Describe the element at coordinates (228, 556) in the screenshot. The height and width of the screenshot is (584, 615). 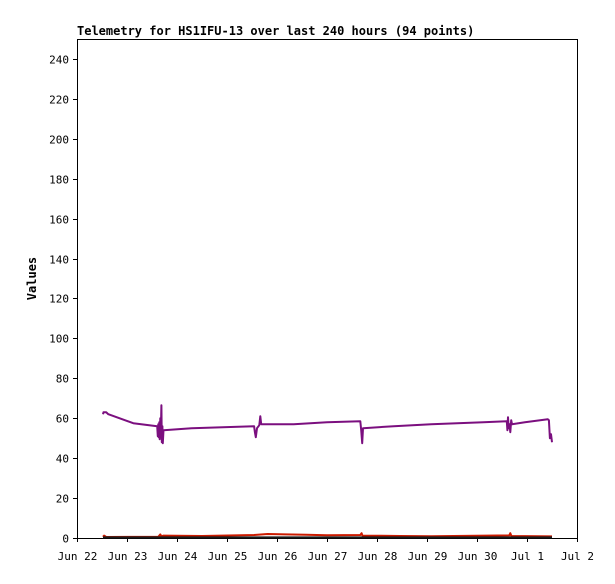
I see `x-tick-label: Jun 25` at that location.